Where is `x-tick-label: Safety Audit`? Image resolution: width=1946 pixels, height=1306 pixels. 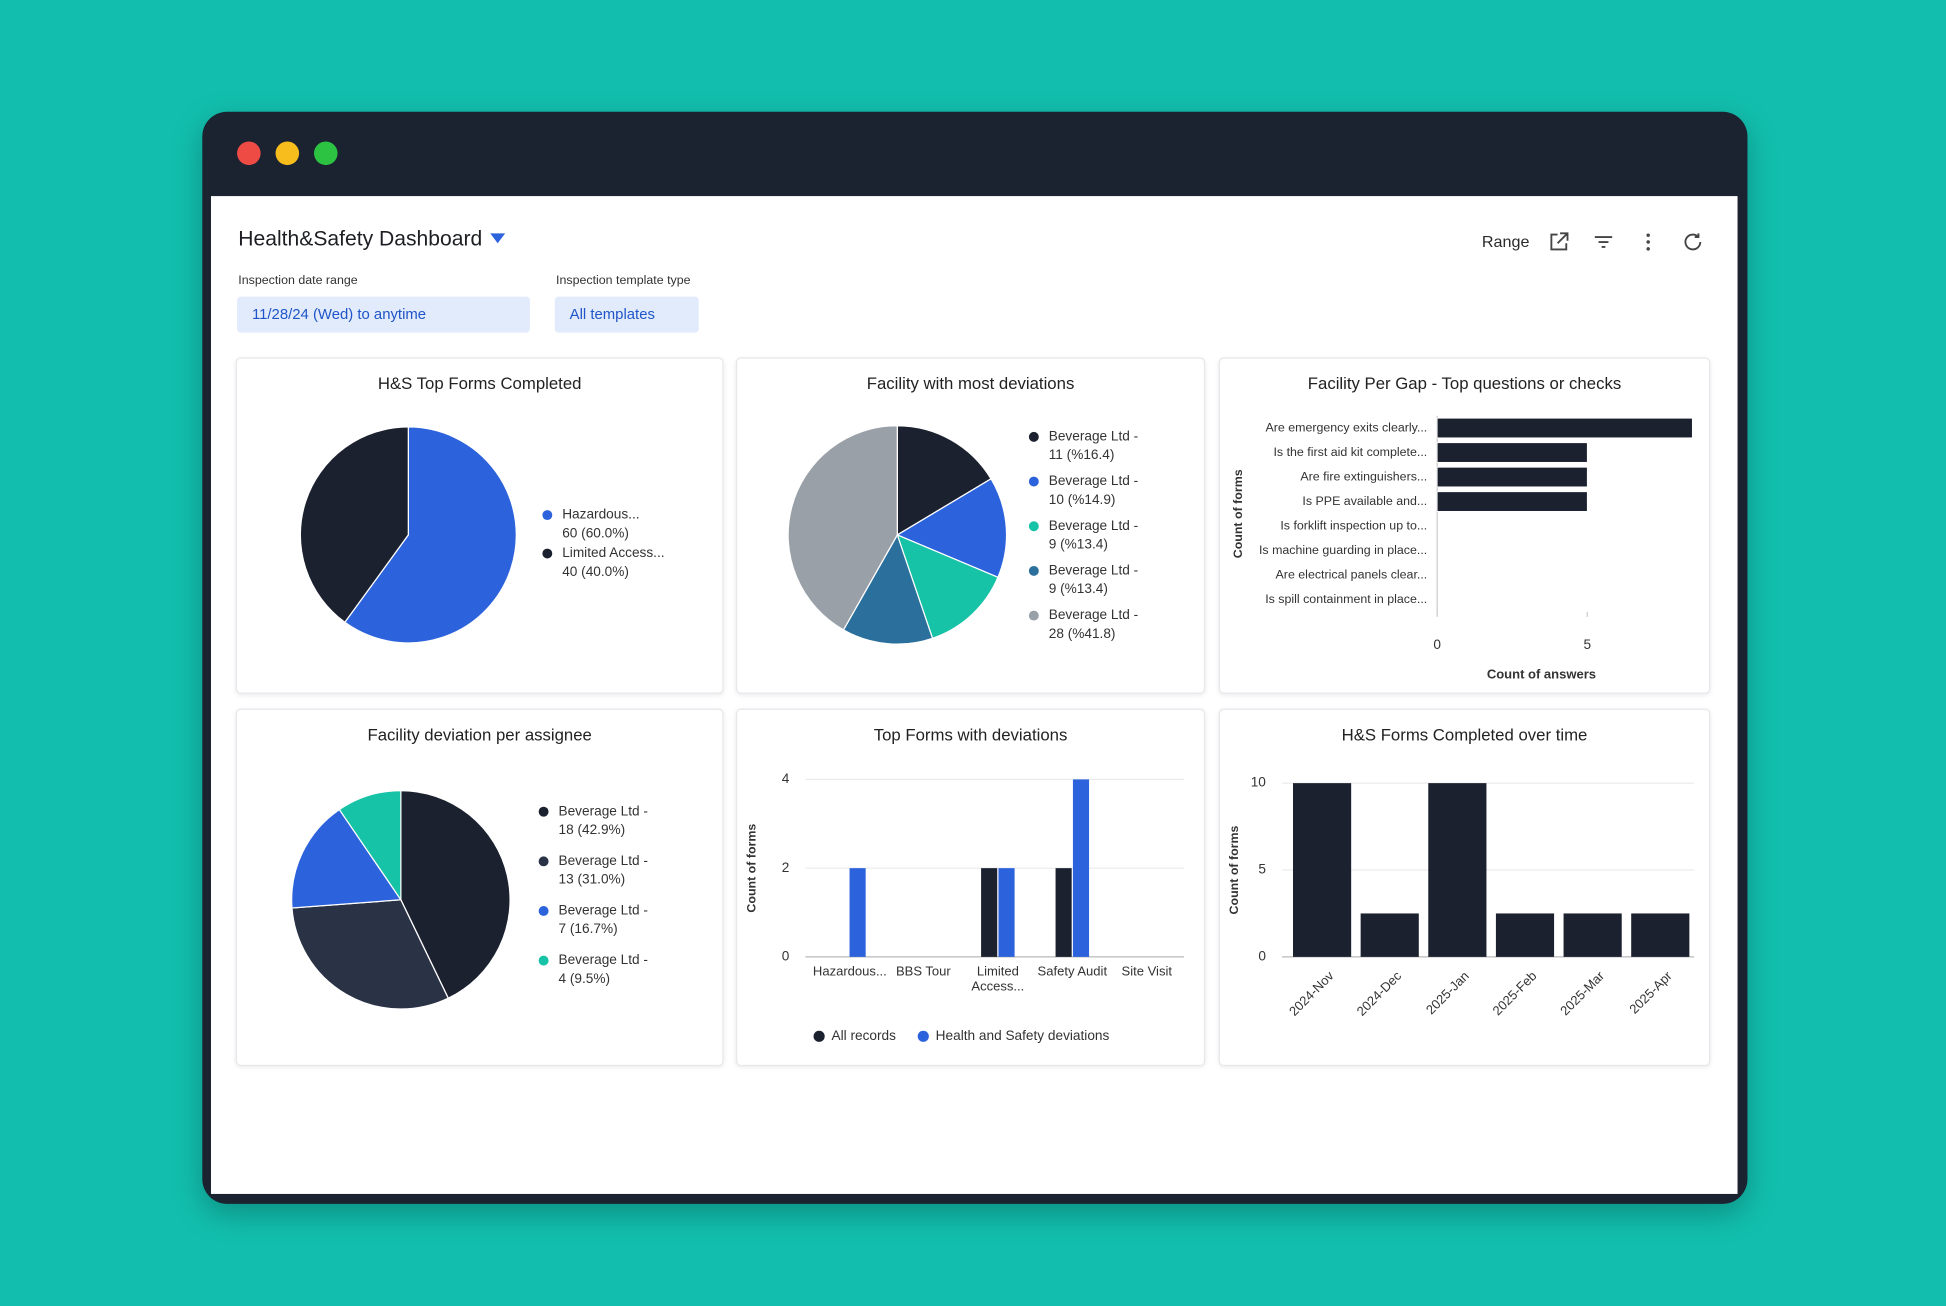 x-tick-label: Safety Audit is located at coordinates (1072, 972).